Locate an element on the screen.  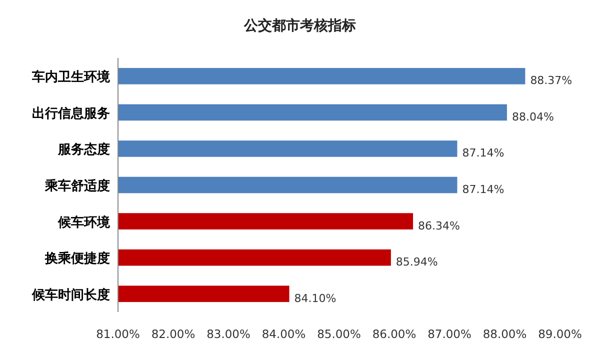
chart-title: 公交都市考核指标 is located at coordinates (299, 25).